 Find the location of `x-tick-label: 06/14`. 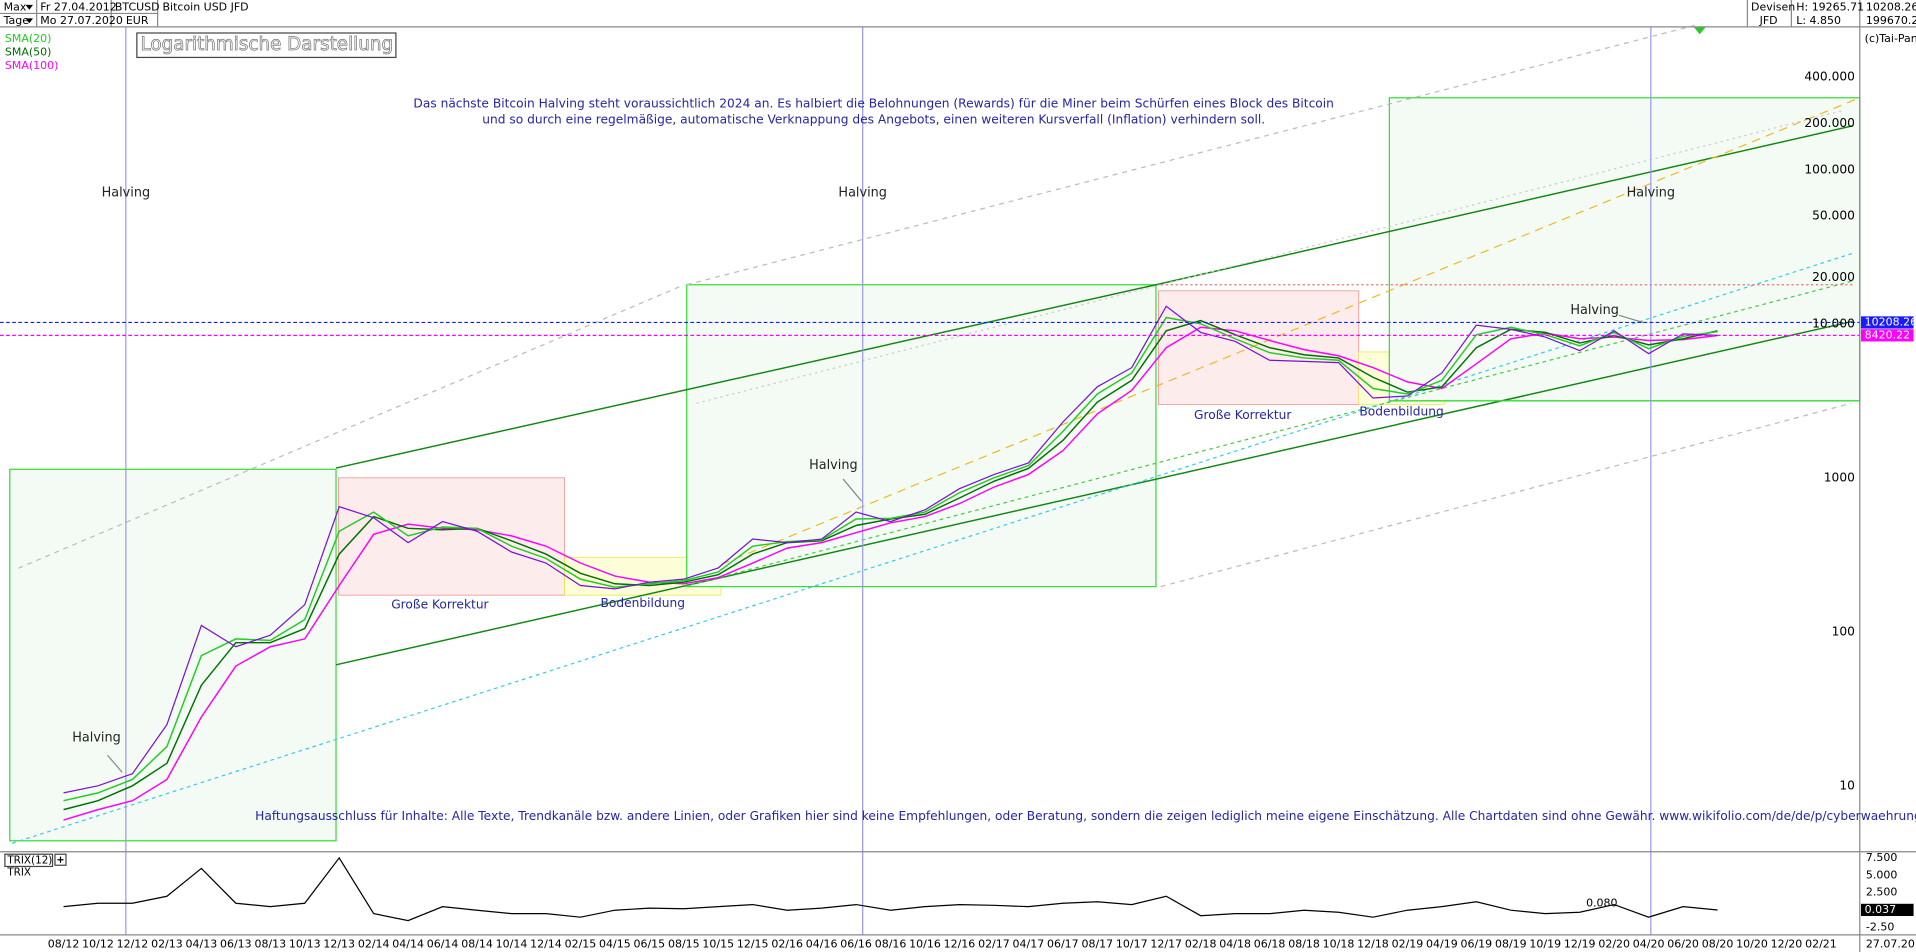

x-tick-label: 06/14 is located at coordinates (443, 944).